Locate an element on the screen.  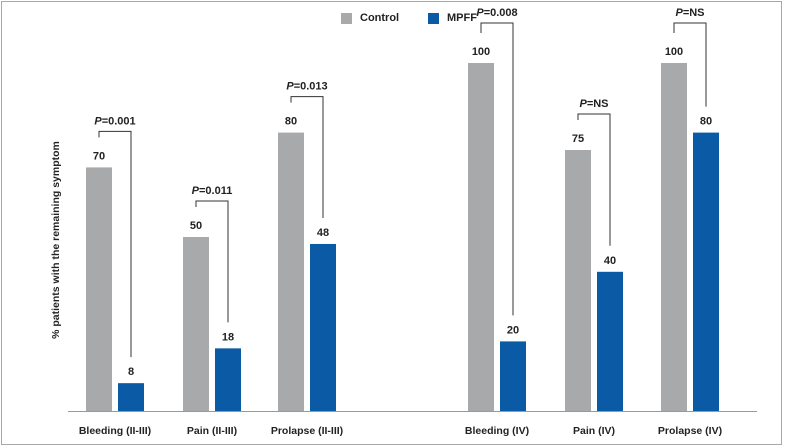
legend-item-control: Control is located at coordinates (370, 18).